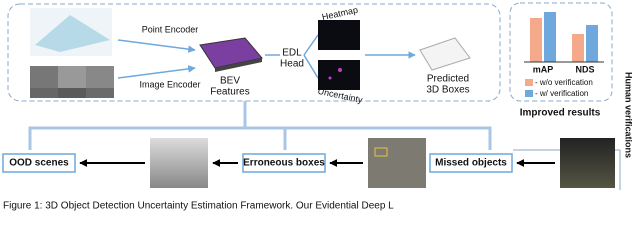  I want to click on missed-objects: Missed objects, so click(471, 163).